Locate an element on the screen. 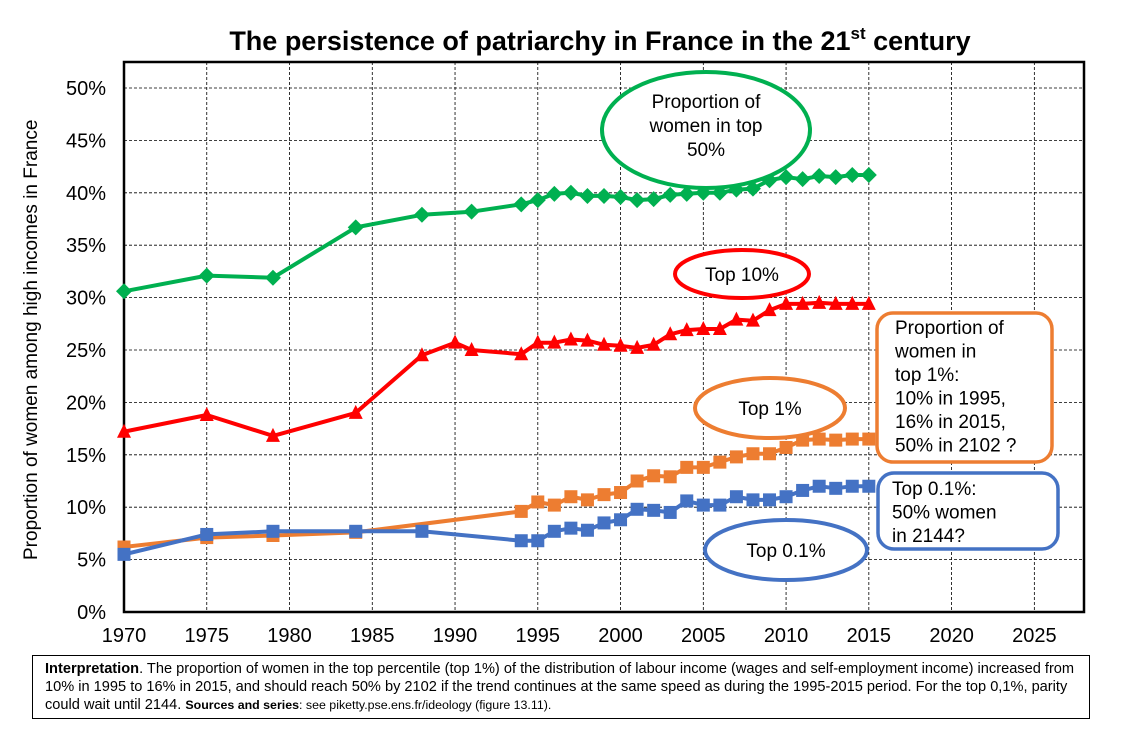 The width and height of the screenshot is (1144, 756). annotation-text: Top 10% is located at coordinates (742, 275).